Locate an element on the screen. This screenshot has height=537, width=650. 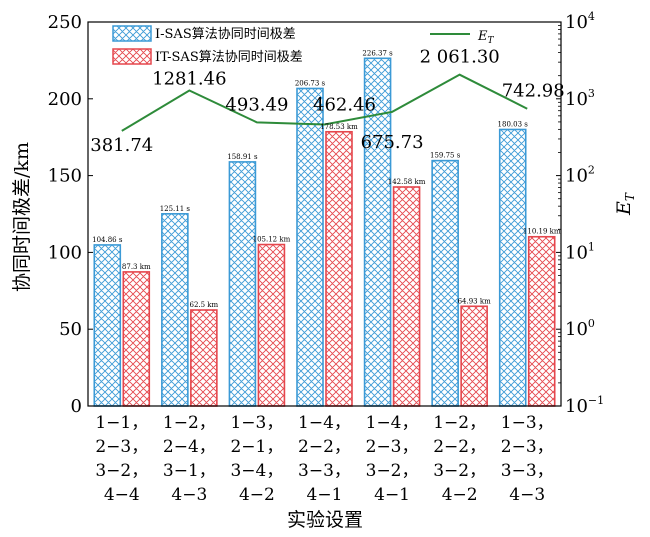
legend-label-et: ET is located at coordinates (486, 37).